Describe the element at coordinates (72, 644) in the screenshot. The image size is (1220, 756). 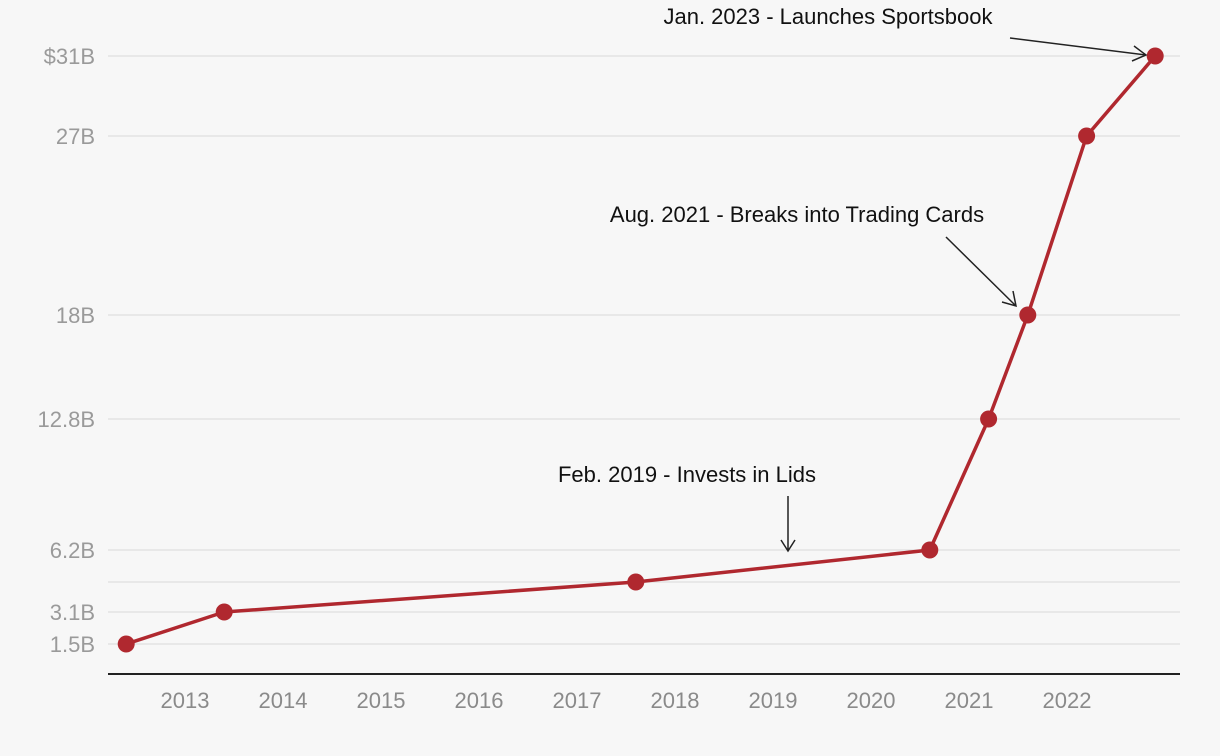
I see `y-tick-label: 1.5B` at that location.